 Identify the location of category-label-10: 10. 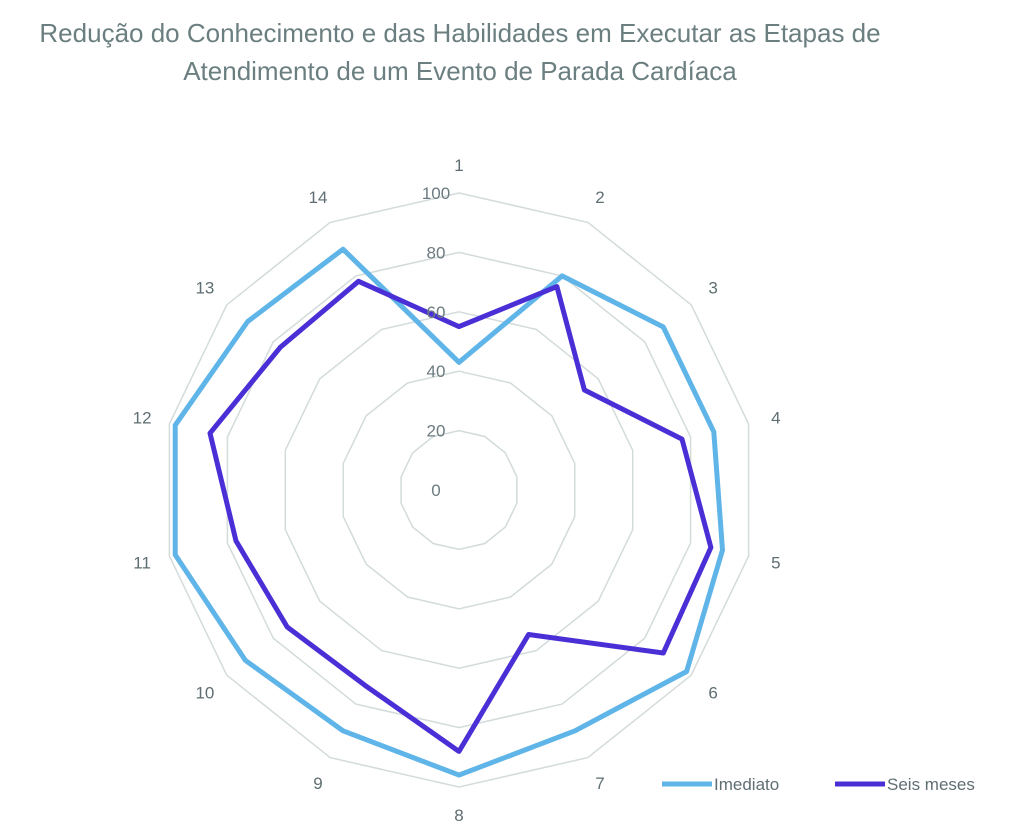
(204, 693).